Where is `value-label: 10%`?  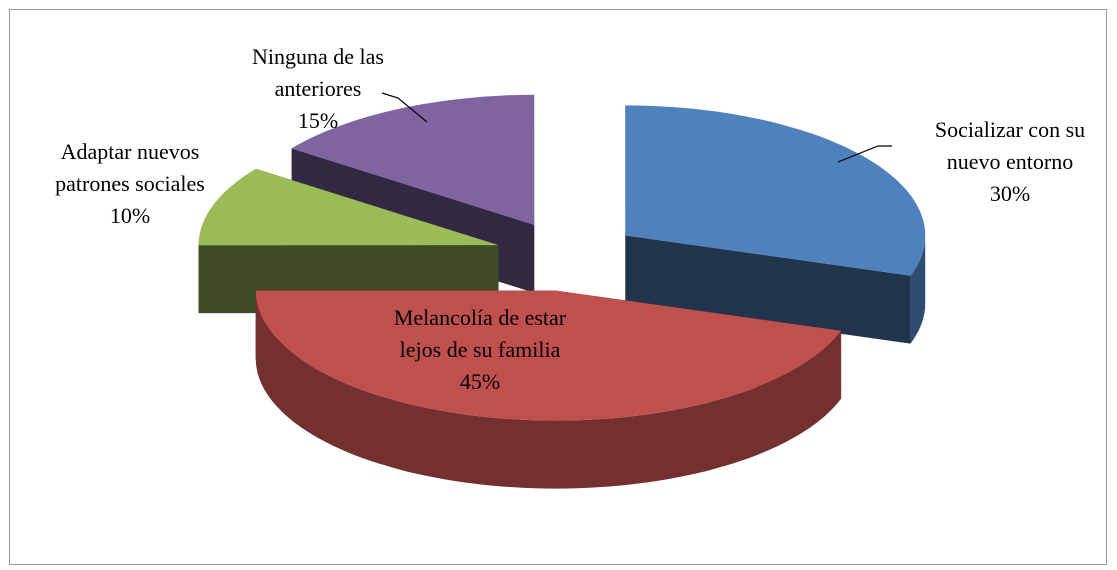 value-label: 10% is located at coordinates (130, 215).